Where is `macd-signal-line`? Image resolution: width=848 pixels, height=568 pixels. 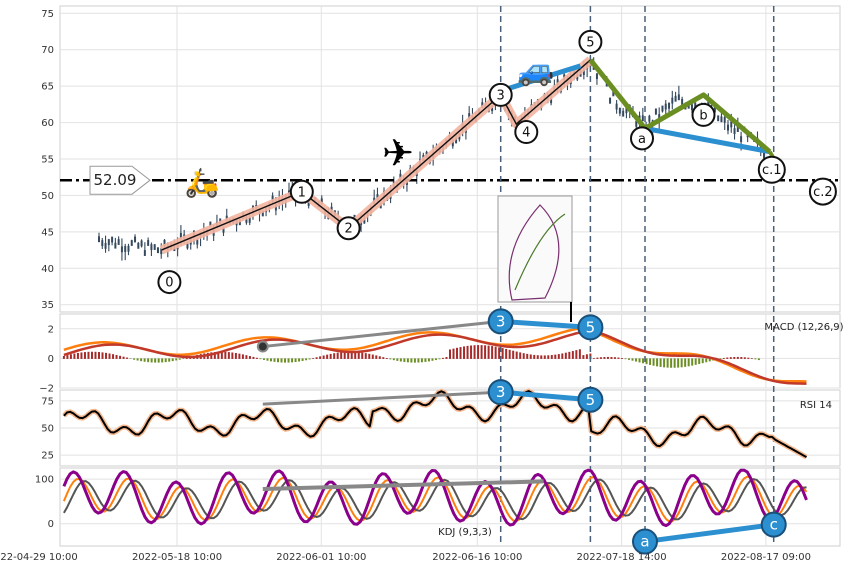
macd-signal-line is located at coordinates (435, 356).